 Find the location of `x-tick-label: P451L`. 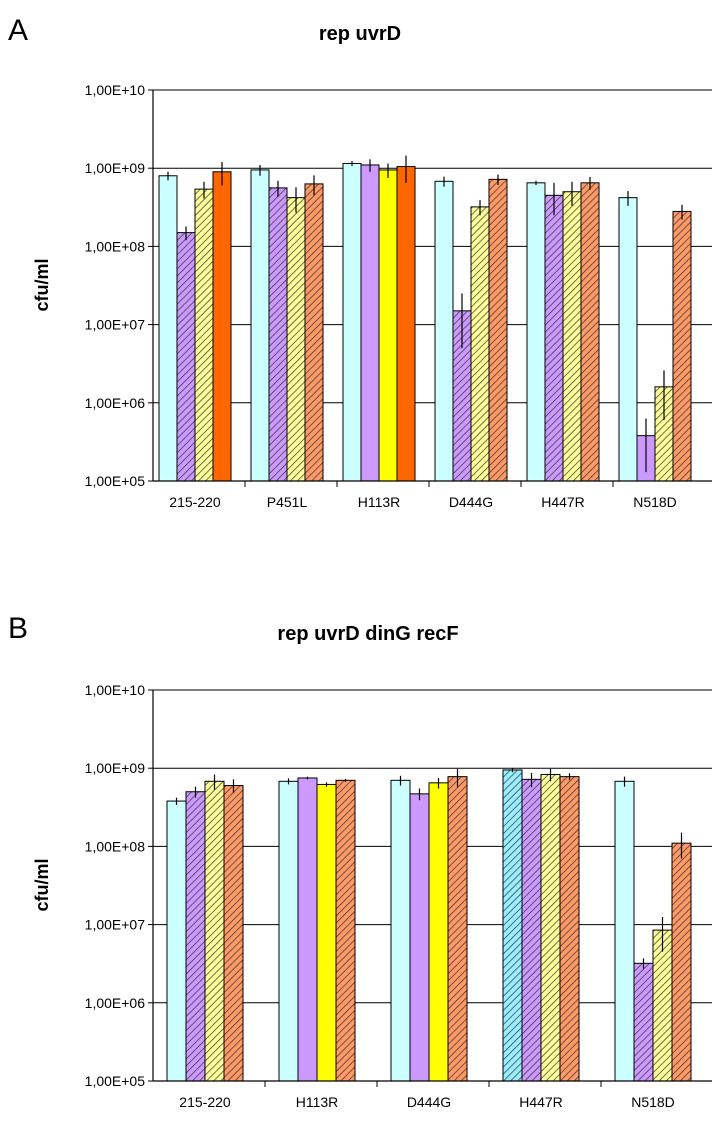

x-tick-label: P451L is located at coordinates (287, 502).